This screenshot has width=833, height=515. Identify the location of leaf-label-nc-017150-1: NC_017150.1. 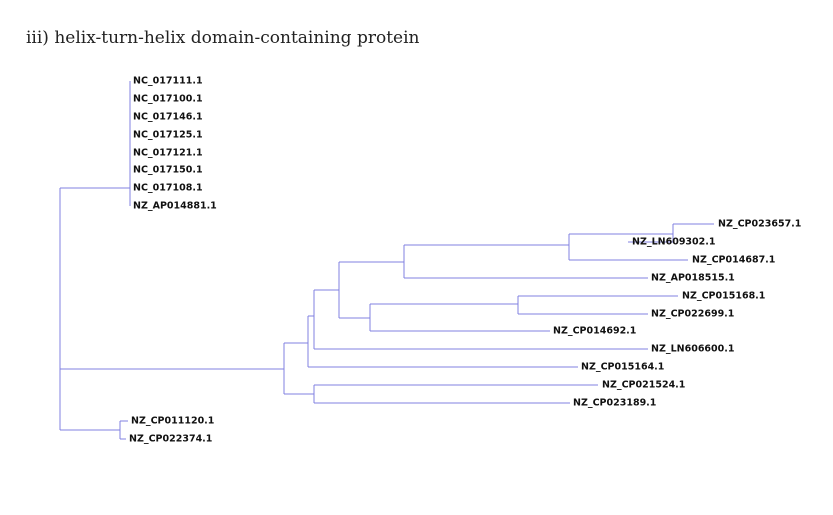
(168, 170).